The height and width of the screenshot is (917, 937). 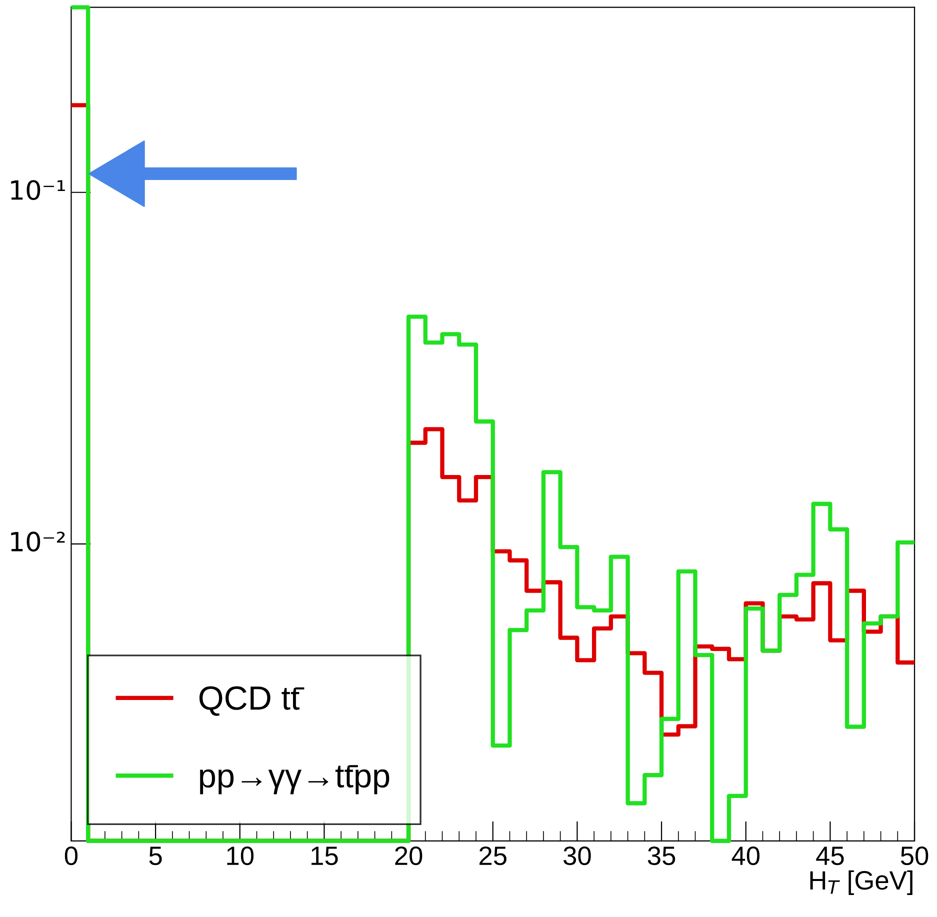 I want to click on x-tick-label: 25, so click(x=493, y=856).